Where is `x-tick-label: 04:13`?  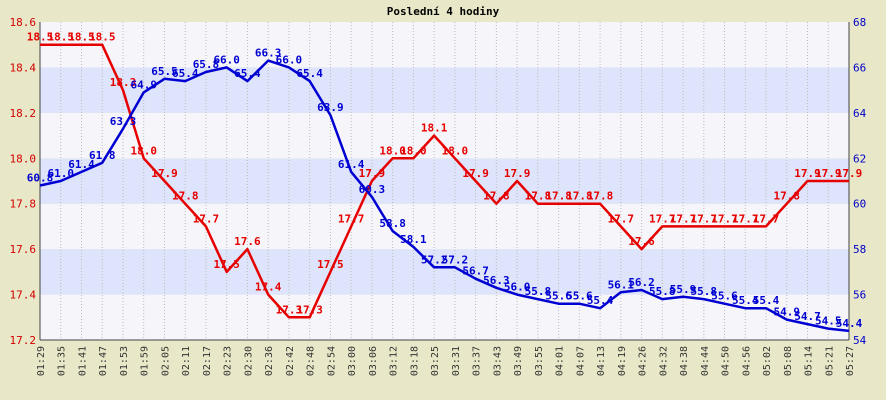 x-tick-label: 04:13 is located at coordinates (601, 361).